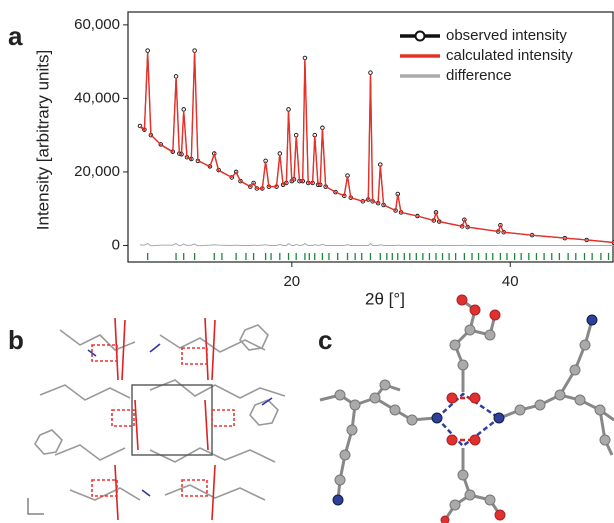  Describe the element at coordinates (116, 244) in the screenshot. I see `y-tick-label: 0` at that location.